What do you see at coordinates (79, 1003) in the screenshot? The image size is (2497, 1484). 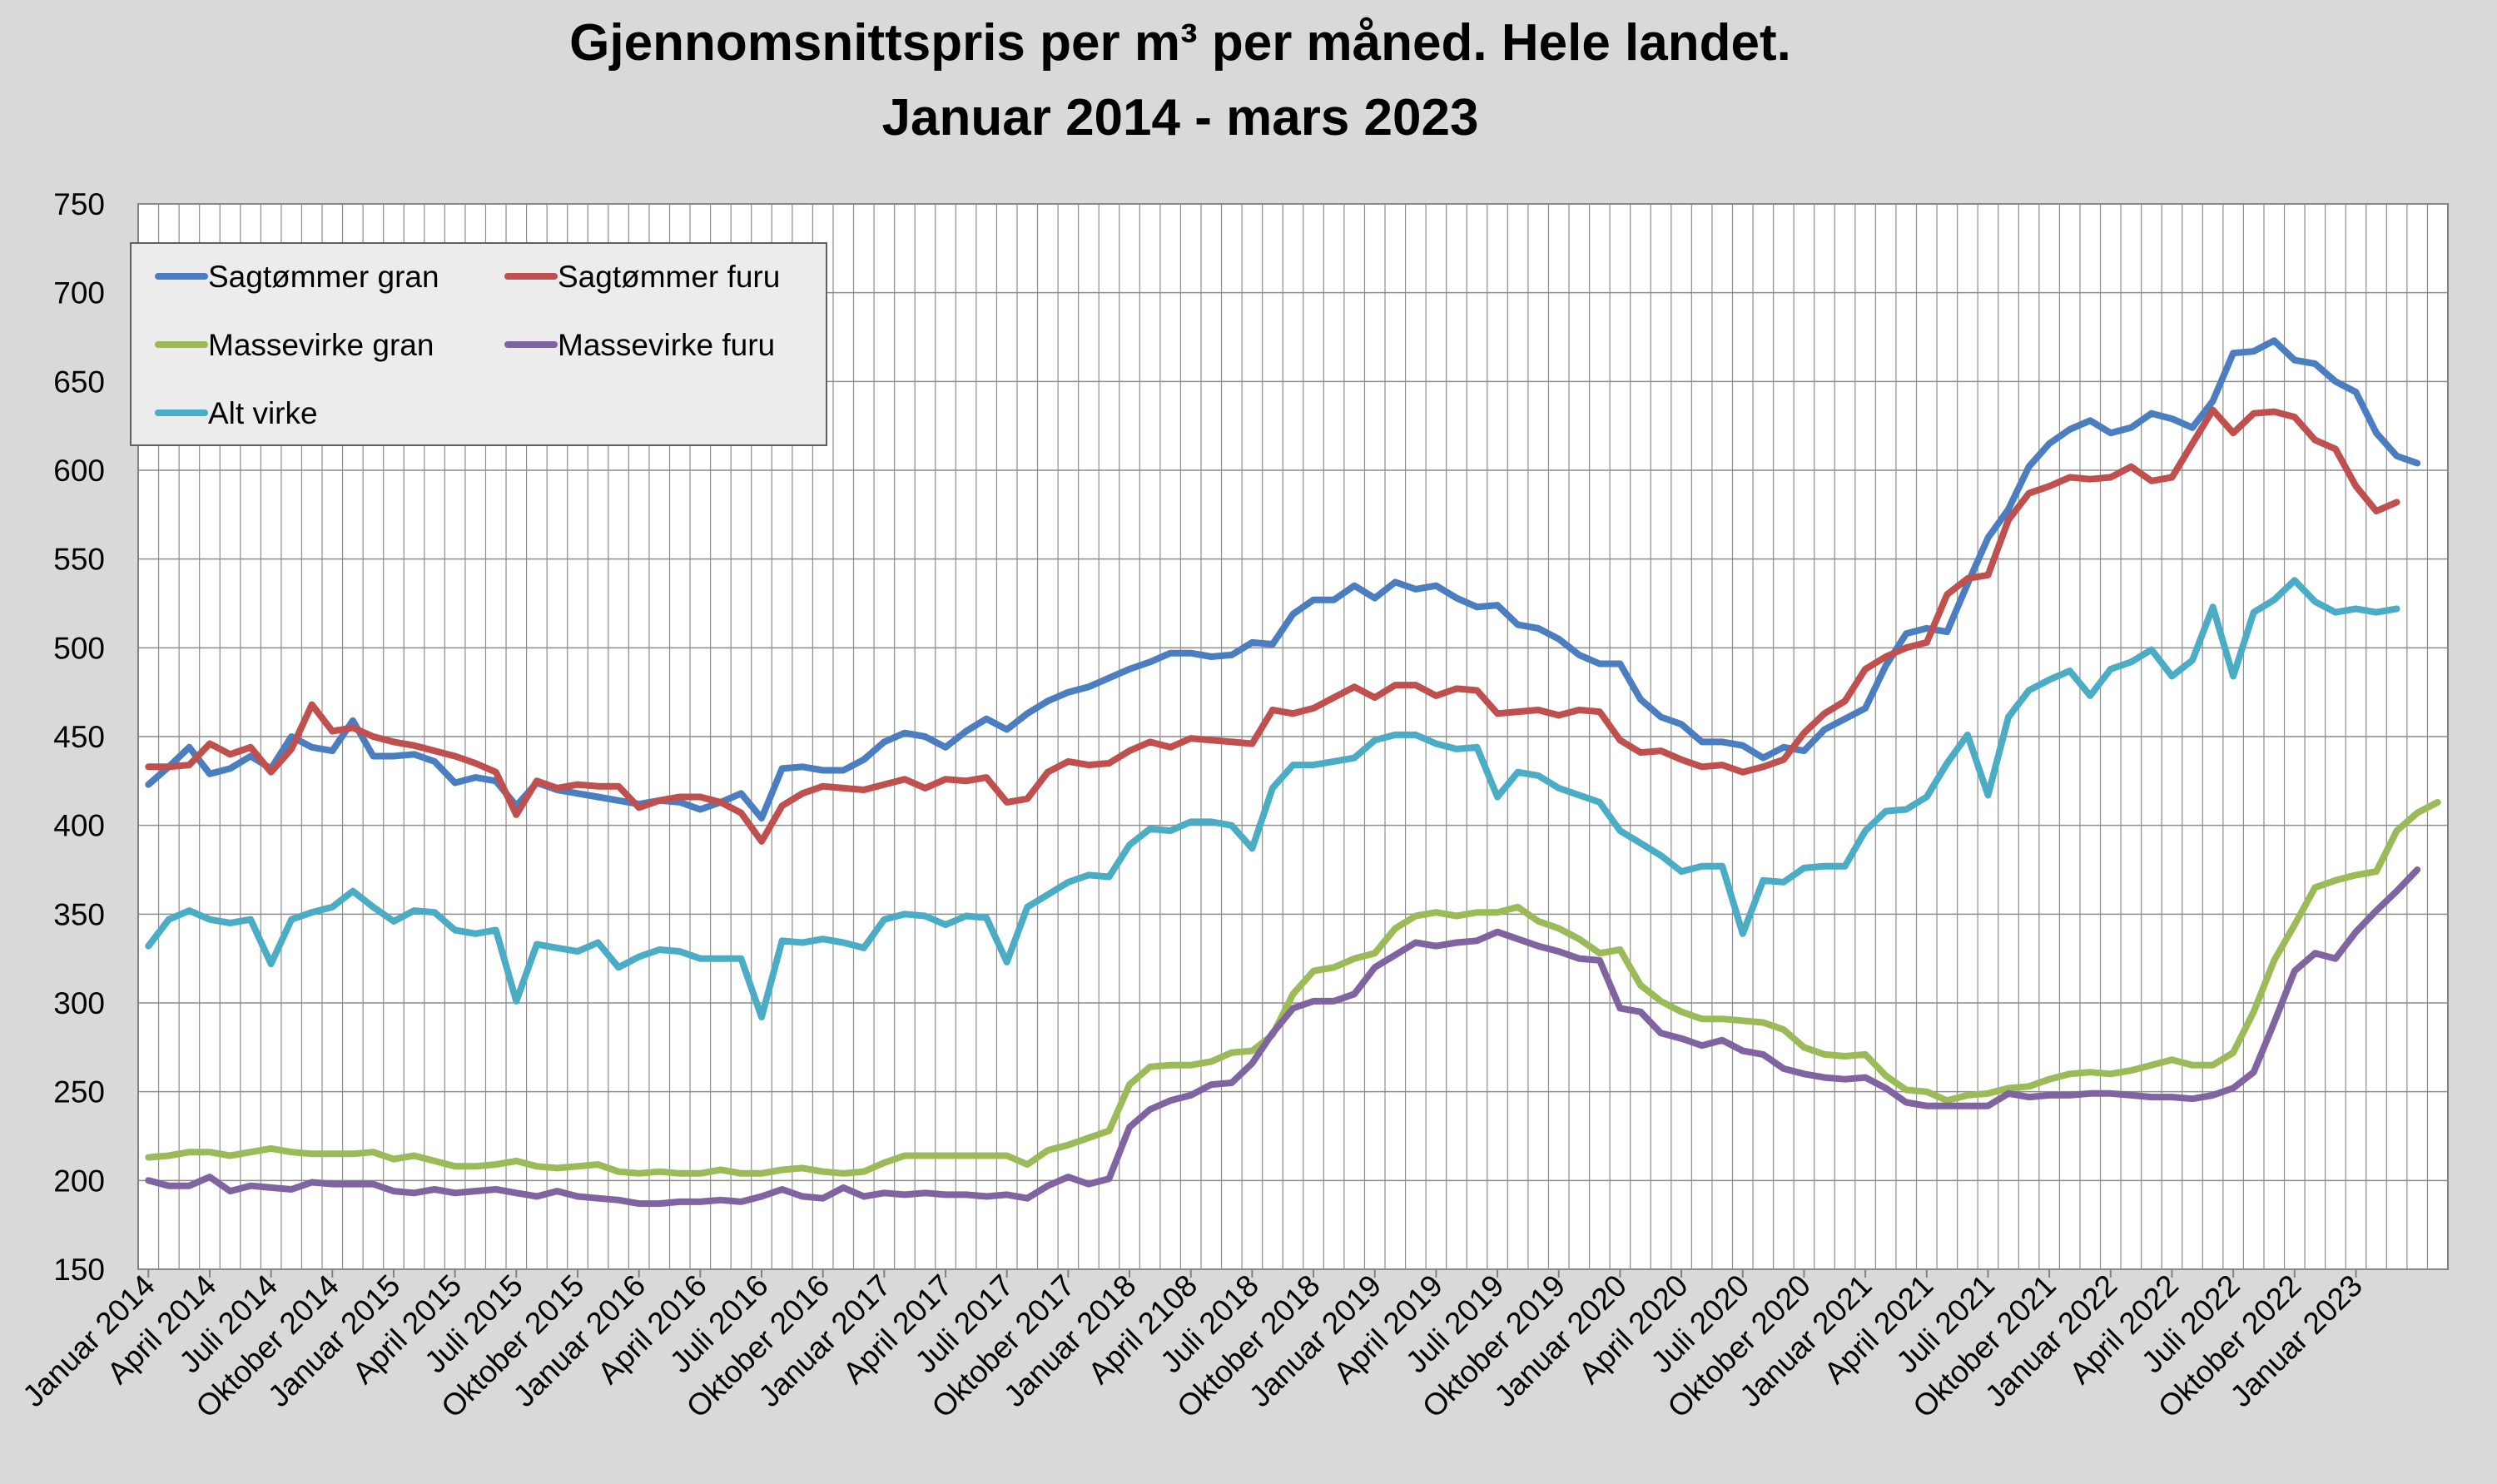 I see `y-tick-label: 300` at bounding box center [79, 1003].